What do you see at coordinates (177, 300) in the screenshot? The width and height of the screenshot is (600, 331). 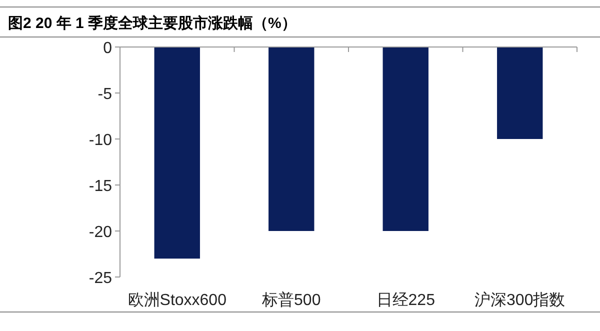 I see `x-tick-label: 欧洲Stoxx600` at bounding box center [177, 300].